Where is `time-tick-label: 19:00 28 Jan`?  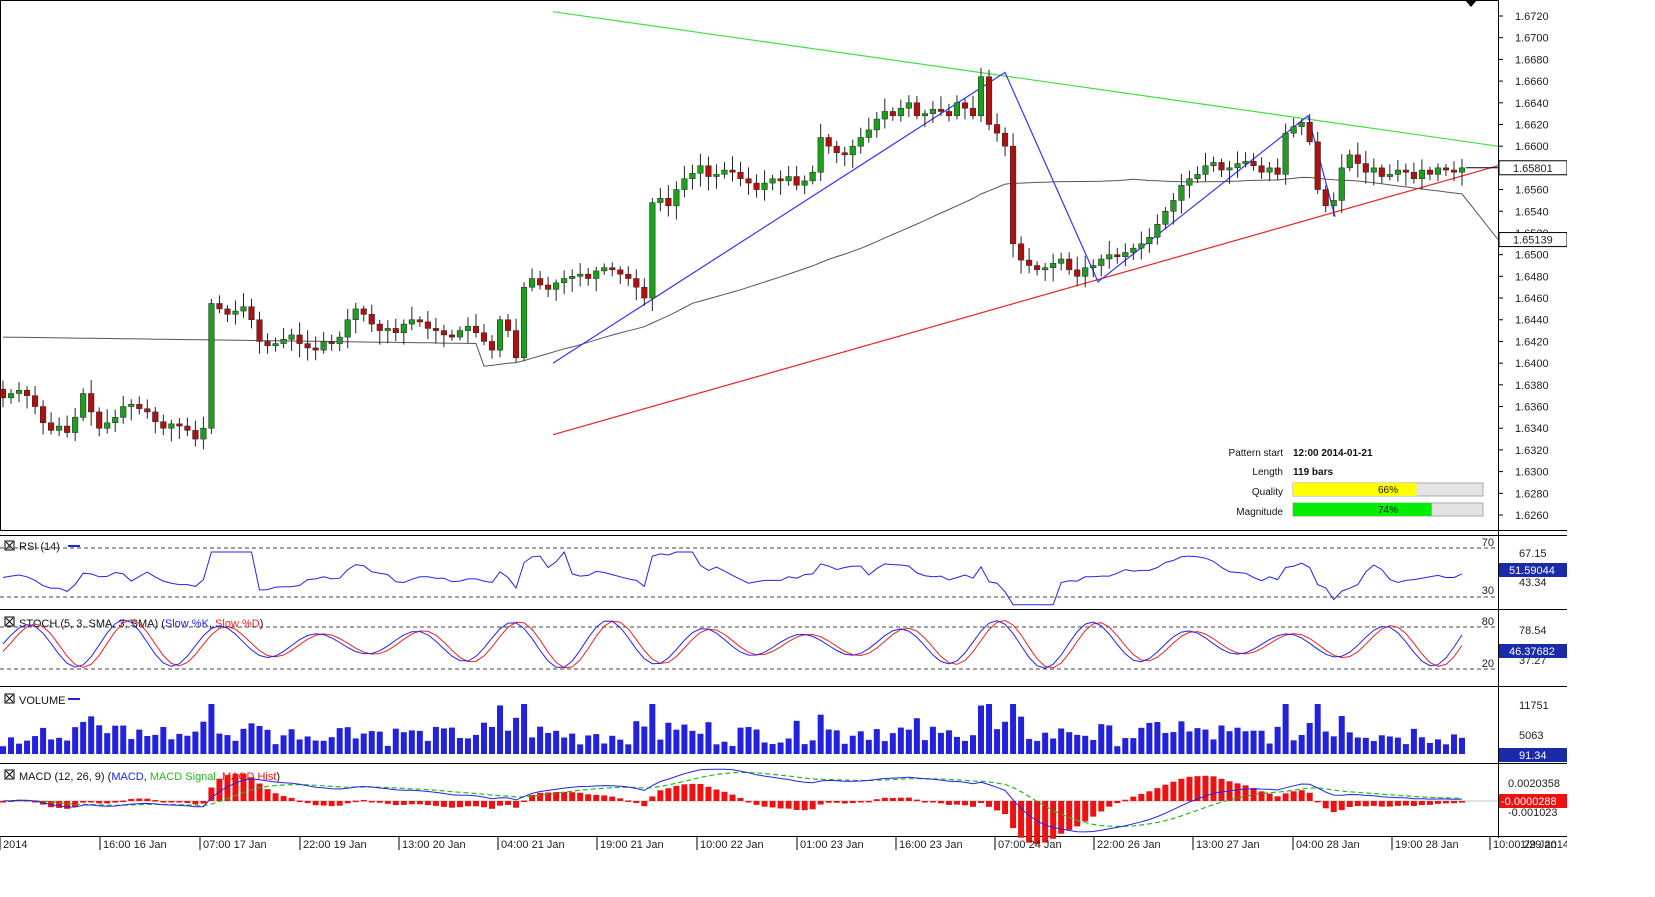 time-tick-label: 19:00 28 Jan is located at coordinates (1427, 845).